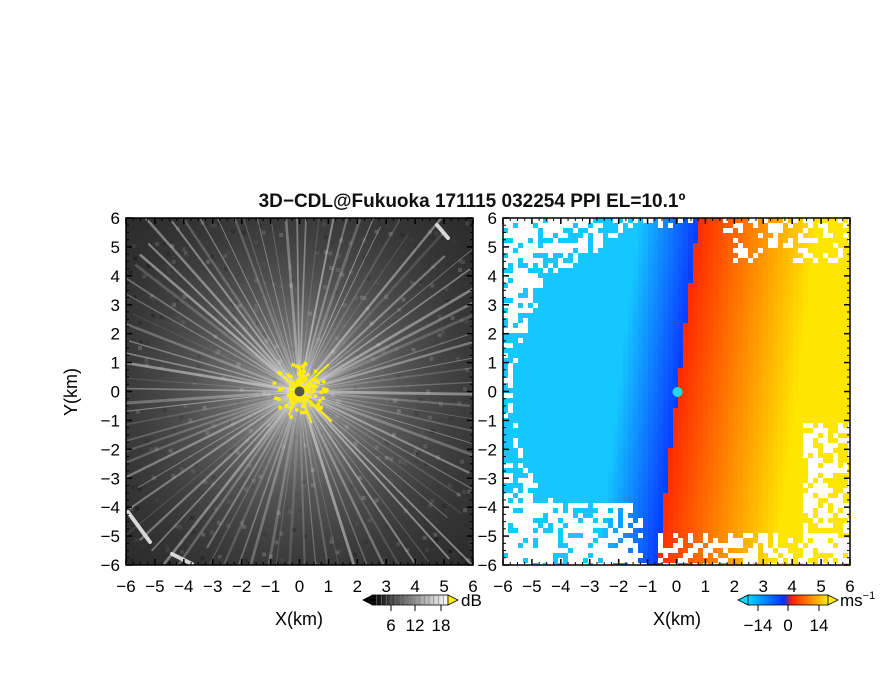  What do you see at coordinates (305, 388) in the screenshot?
I see `near-range-pixel` at bounding box center [305, 388].